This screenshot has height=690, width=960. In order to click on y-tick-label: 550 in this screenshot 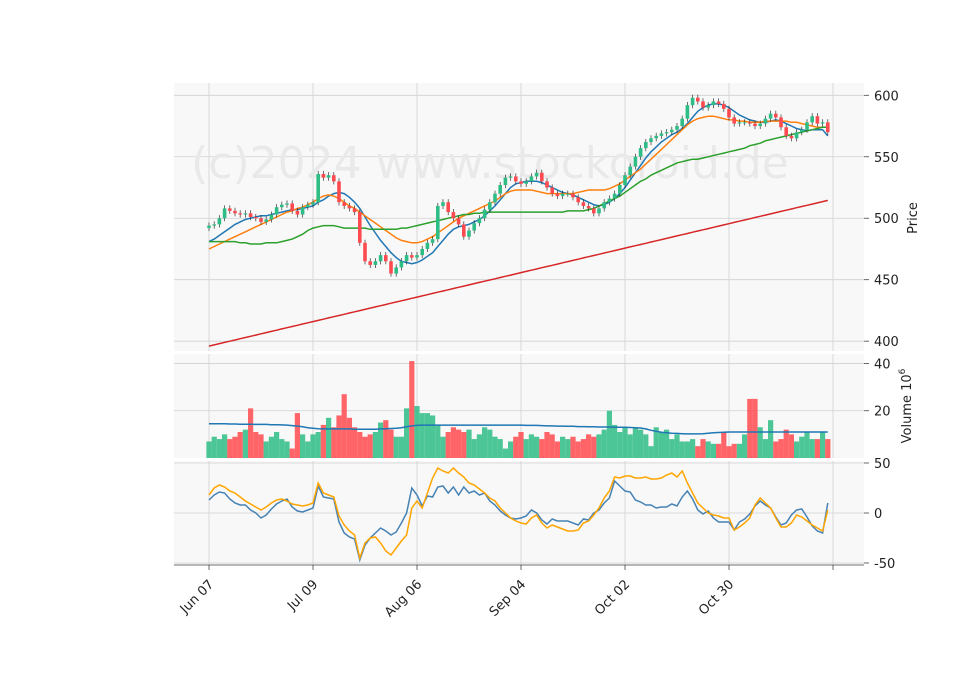, I will do `click(886, 158)`.